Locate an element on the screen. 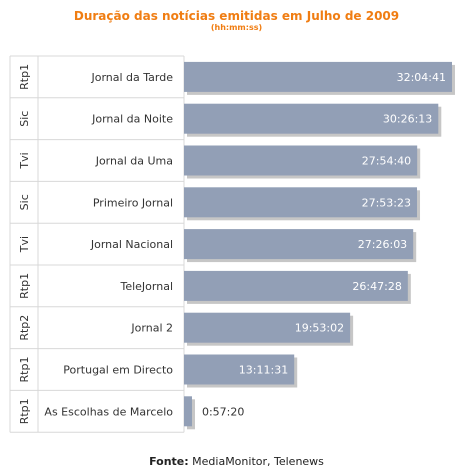  source-label: Fonte: is located at coordinates (169, 461).